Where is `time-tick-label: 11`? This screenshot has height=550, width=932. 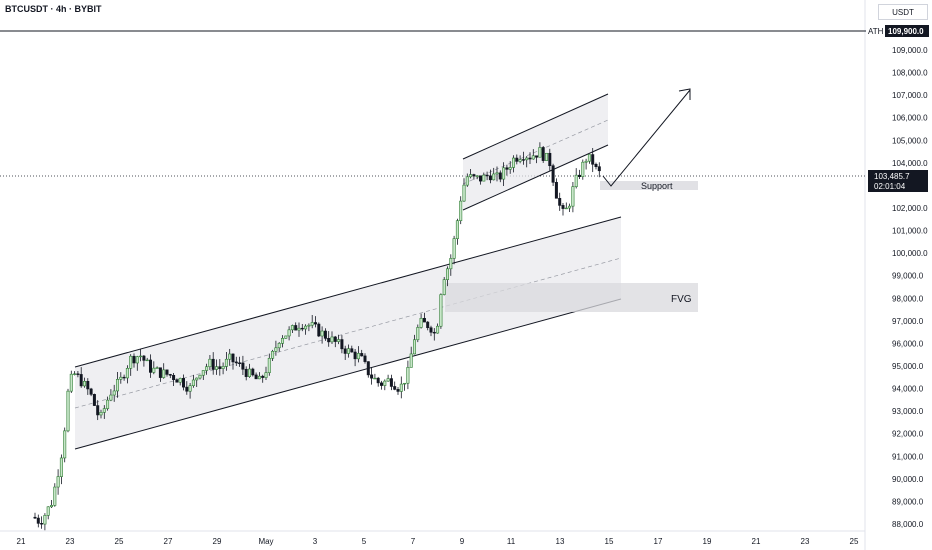
time-tick-label: 11 is located at coordinates (511, 541).